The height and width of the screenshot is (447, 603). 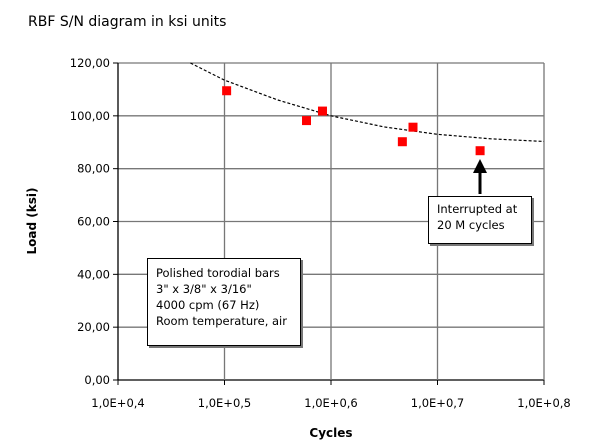 I want to click on y-tick-label: 100,00, so click(x=90, y=116).